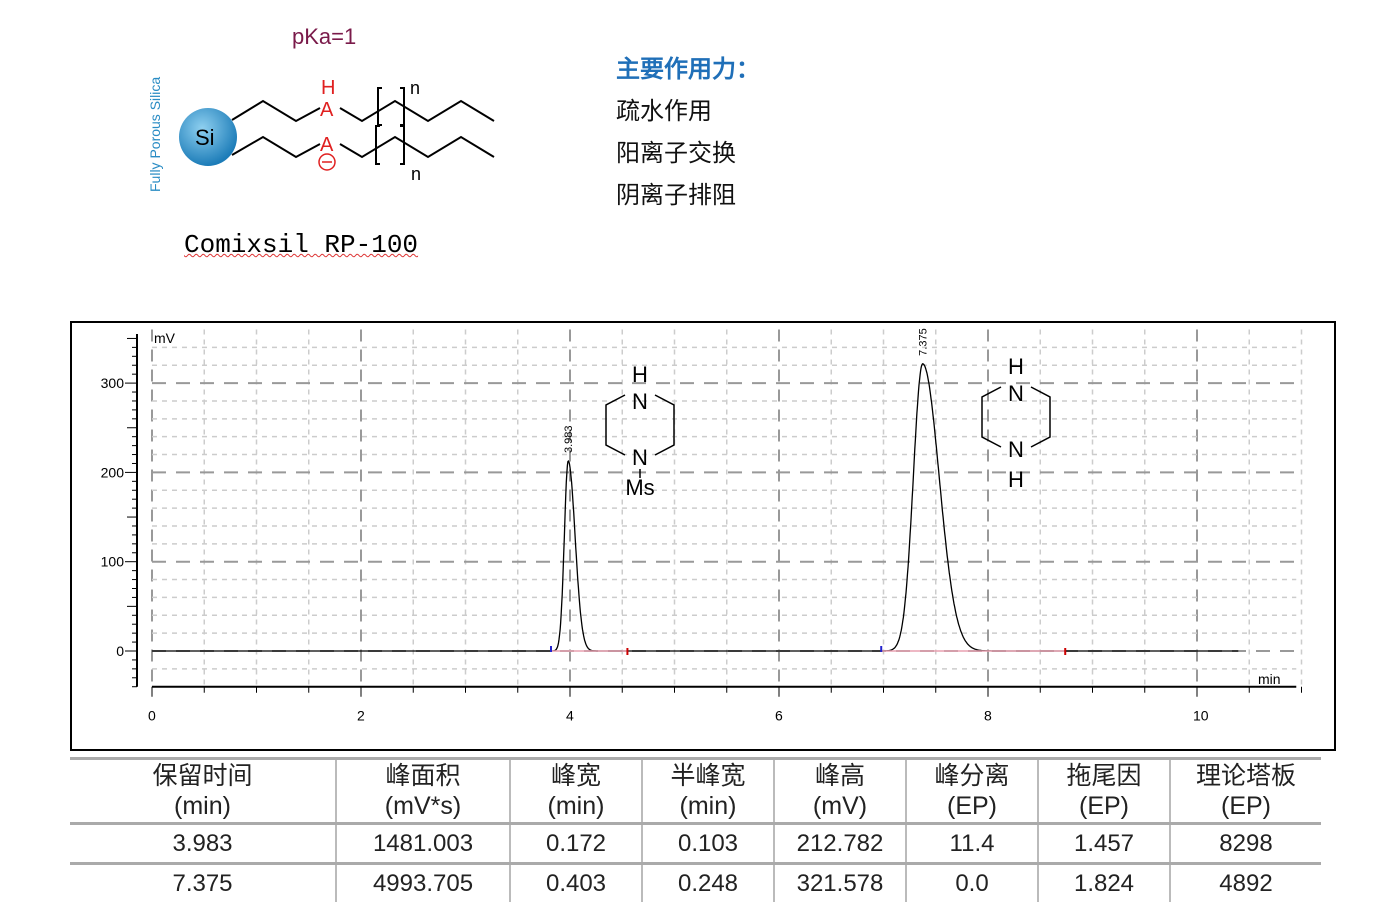 This screenshot has height=921, width=1390. I want to click on pka-label: pKa=1, so click(324, 36).